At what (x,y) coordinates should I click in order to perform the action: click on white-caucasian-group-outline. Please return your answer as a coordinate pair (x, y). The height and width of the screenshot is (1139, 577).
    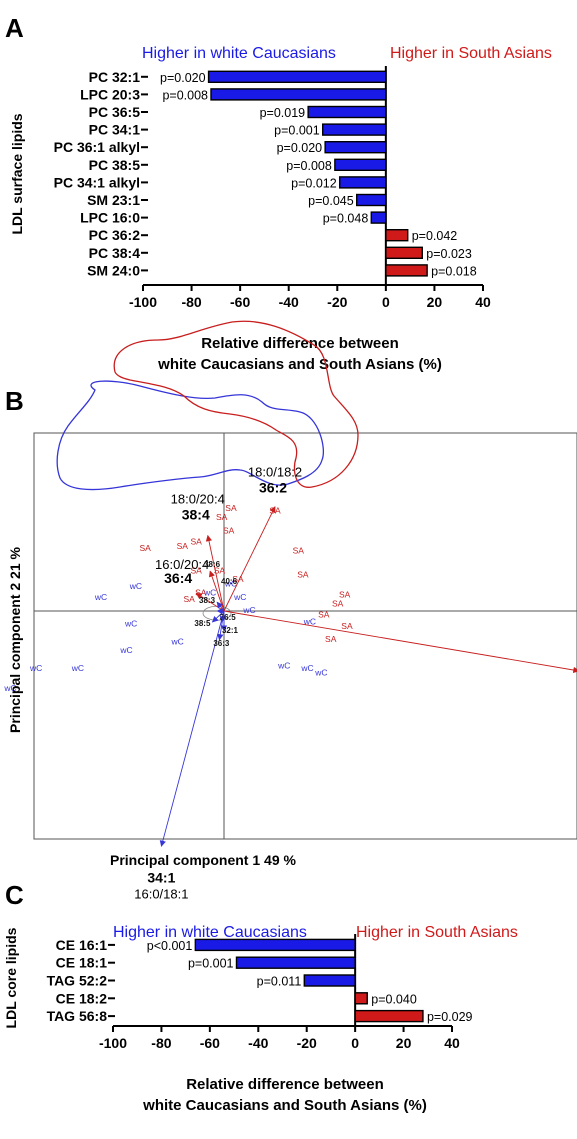
    Looking at the image, I should click on (190, 435).